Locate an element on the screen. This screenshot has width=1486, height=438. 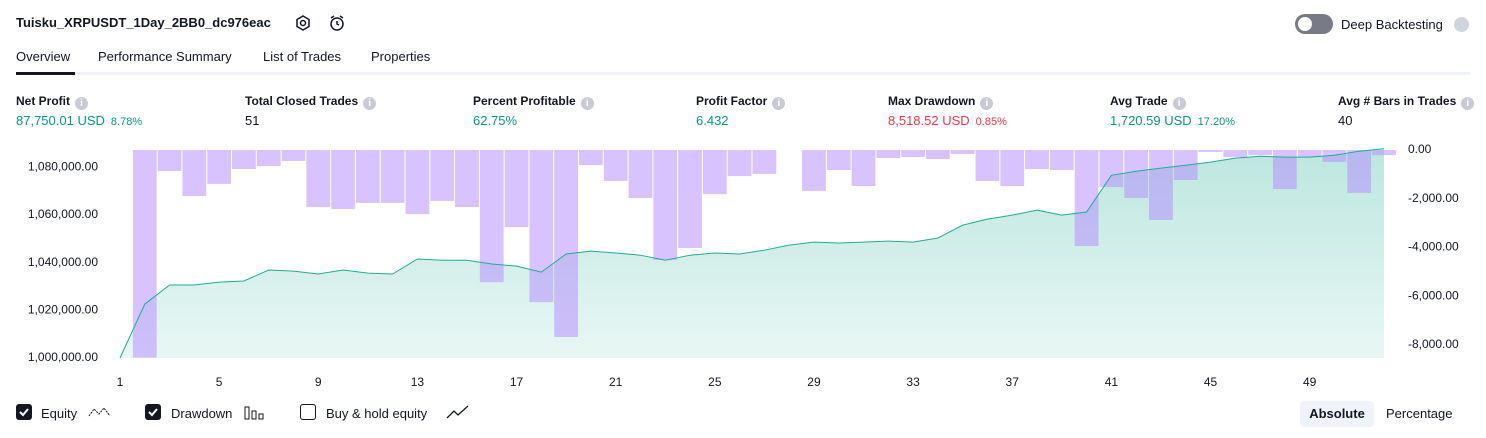
metric-percent: 0.85% is located at coordinates (991, 122).